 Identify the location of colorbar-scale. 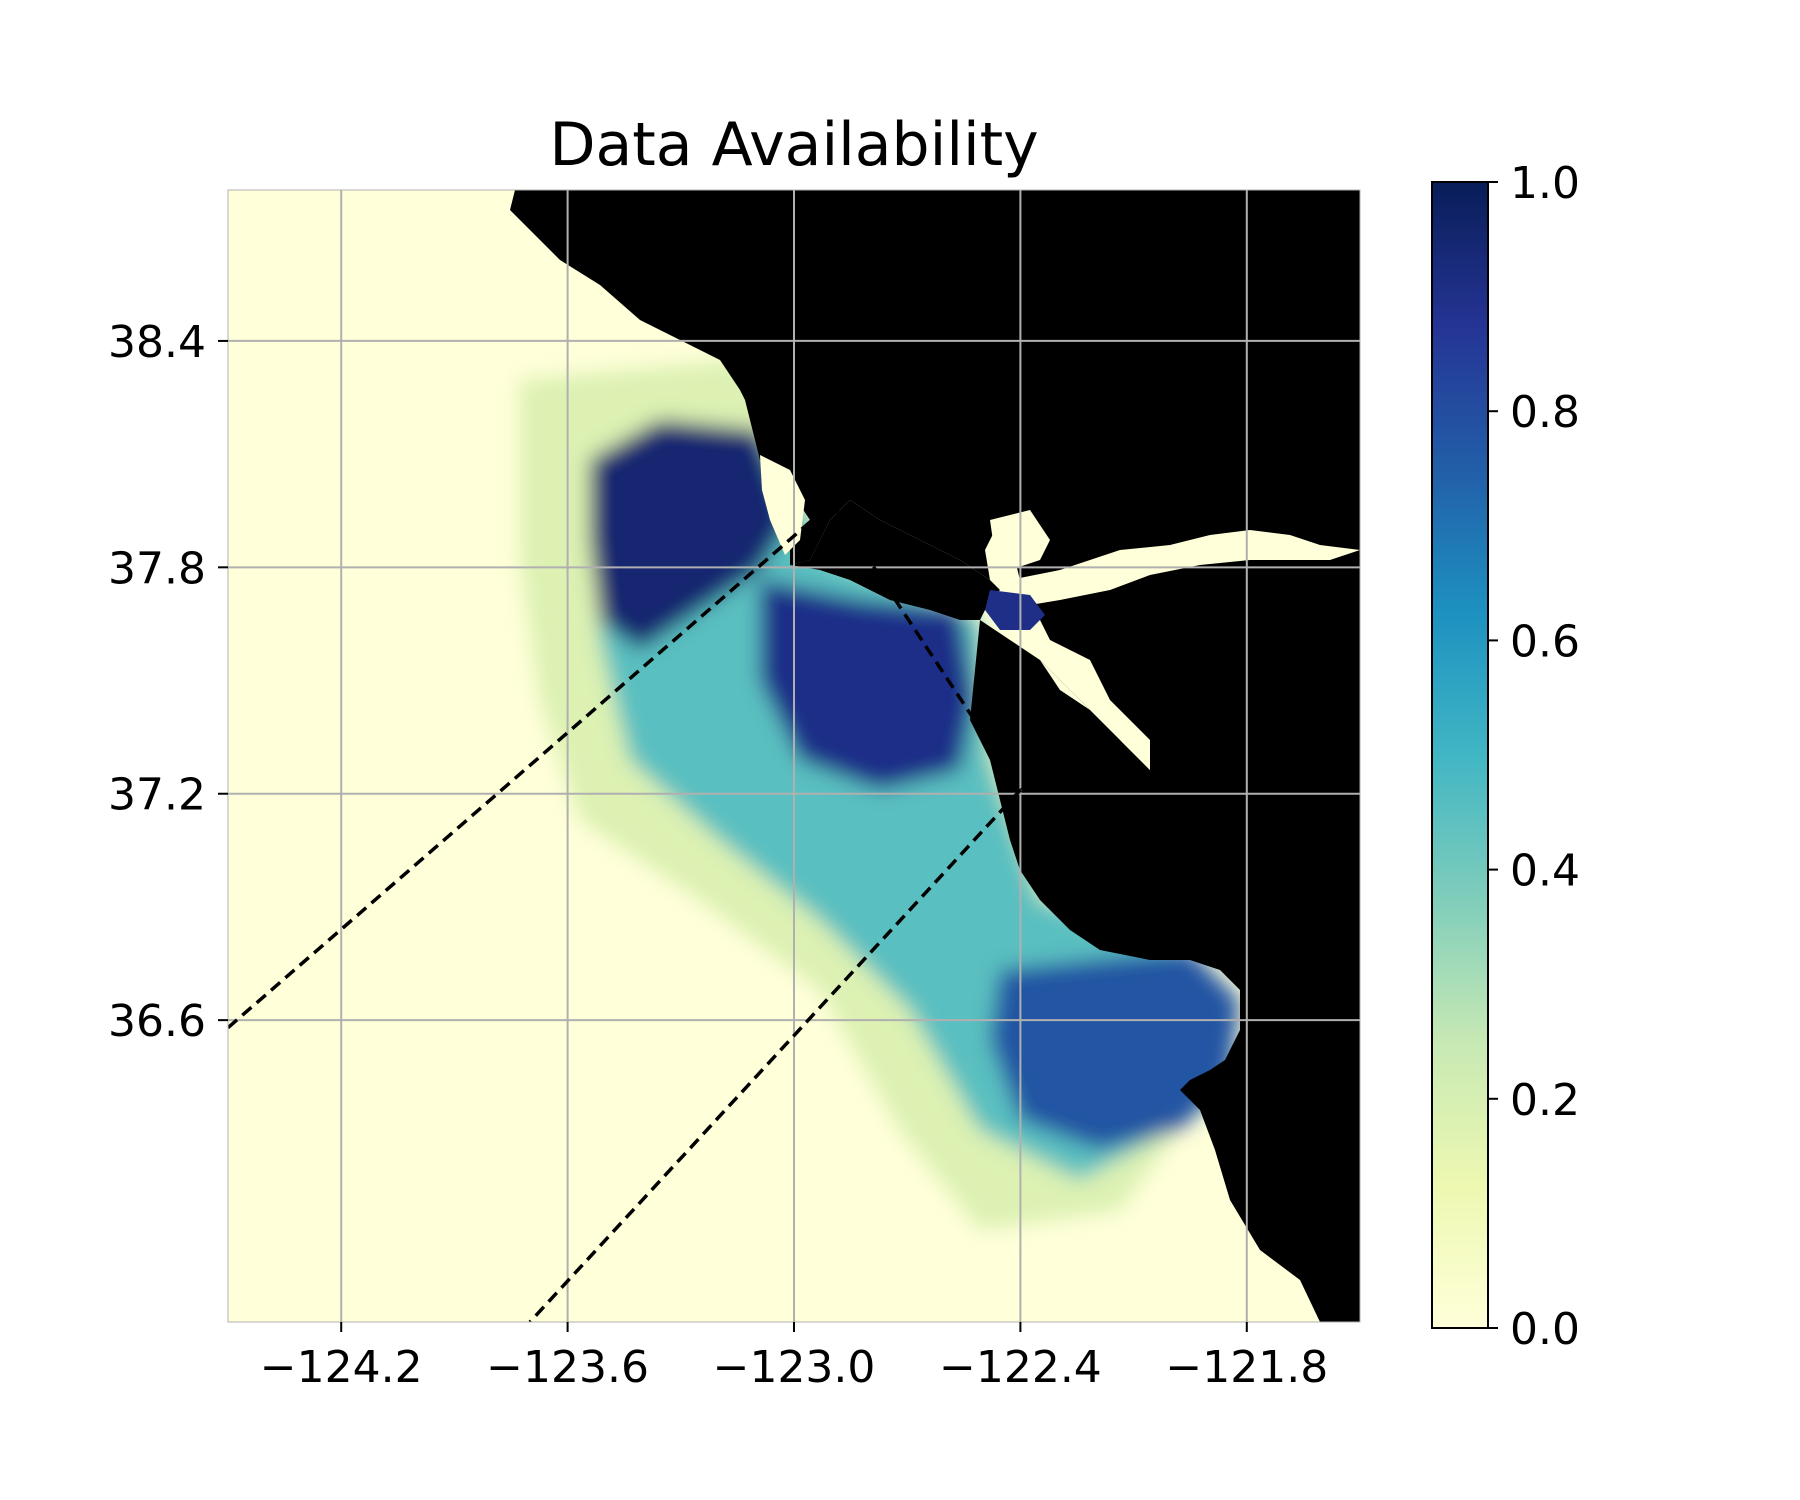
(1460, 755).